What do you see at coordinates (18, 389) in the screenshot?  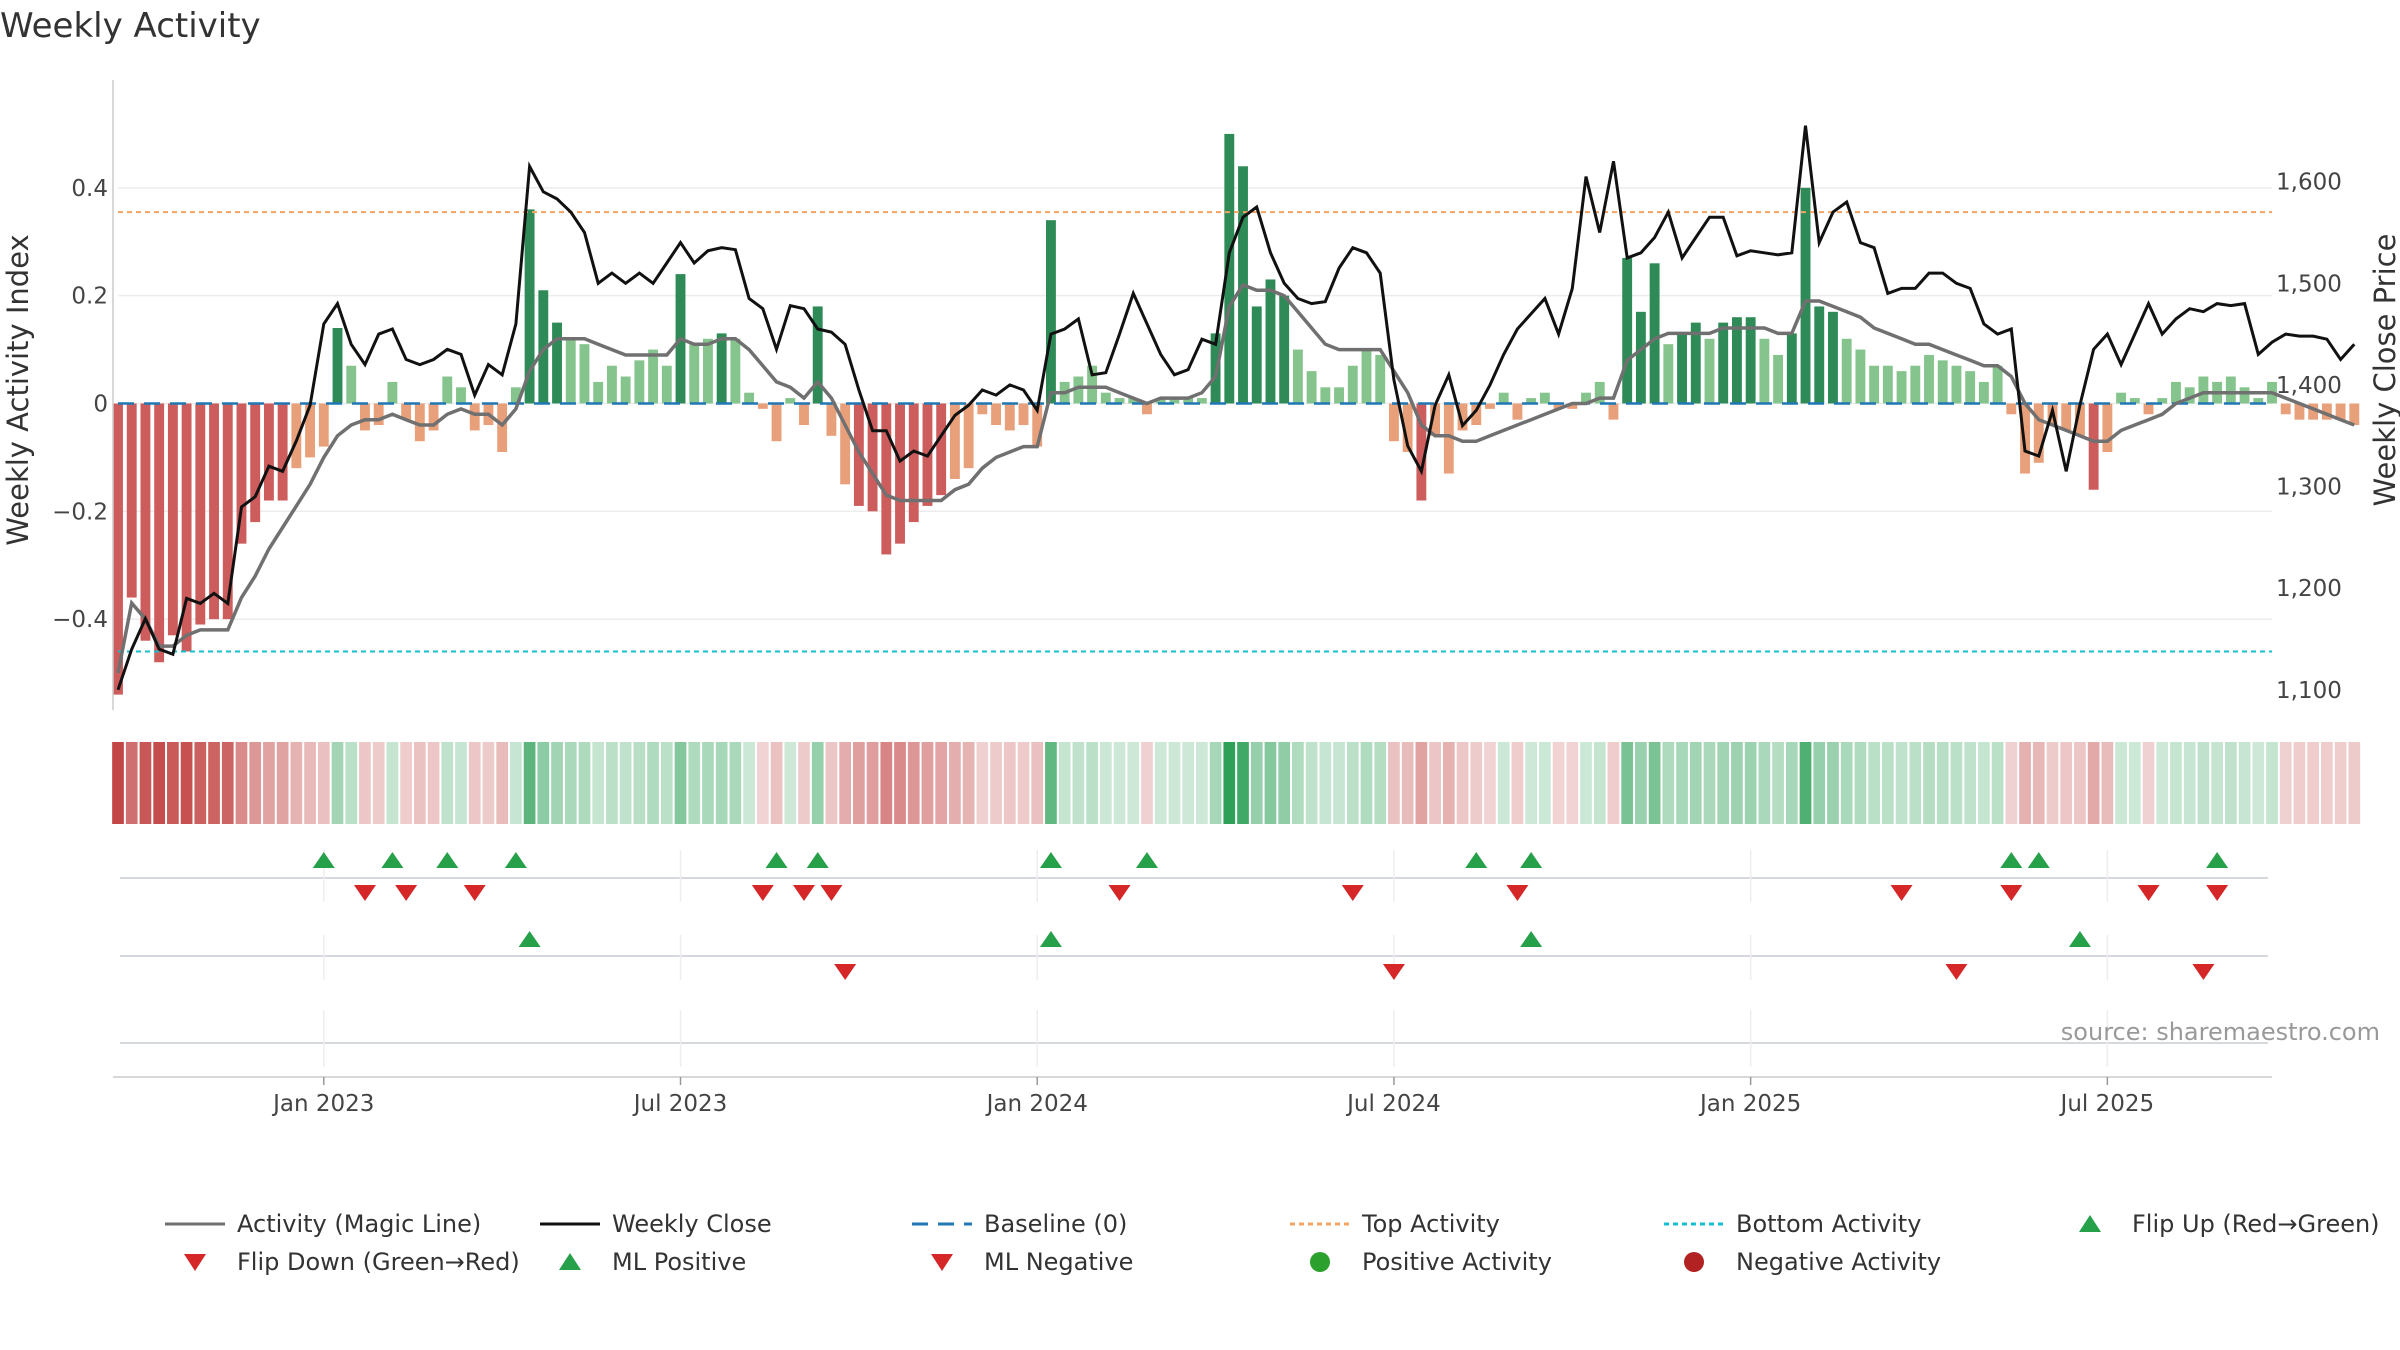 I see `y-axis-label: Weekly Activity Index` at bounding box center [18, 389].